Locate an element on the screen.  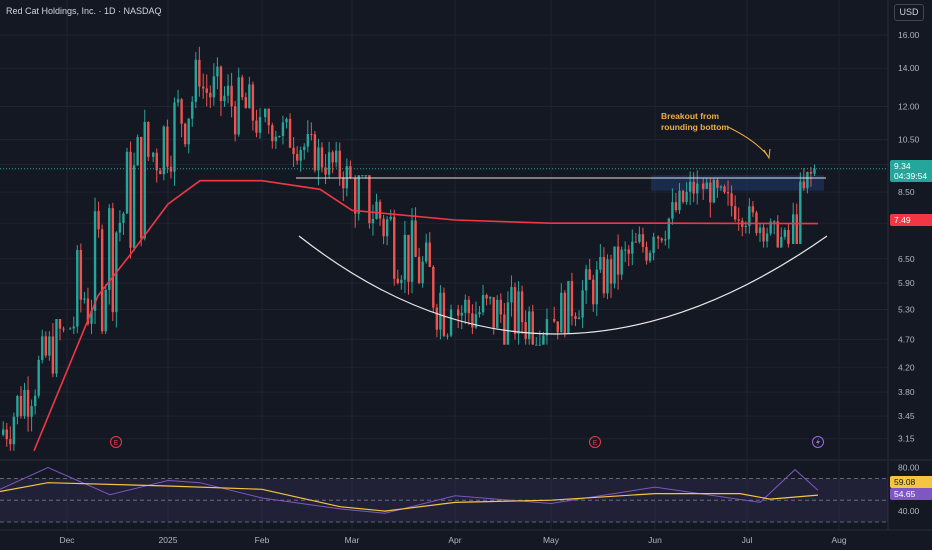
price-tick-label: 3.80 is located at coordinates (906, 392).